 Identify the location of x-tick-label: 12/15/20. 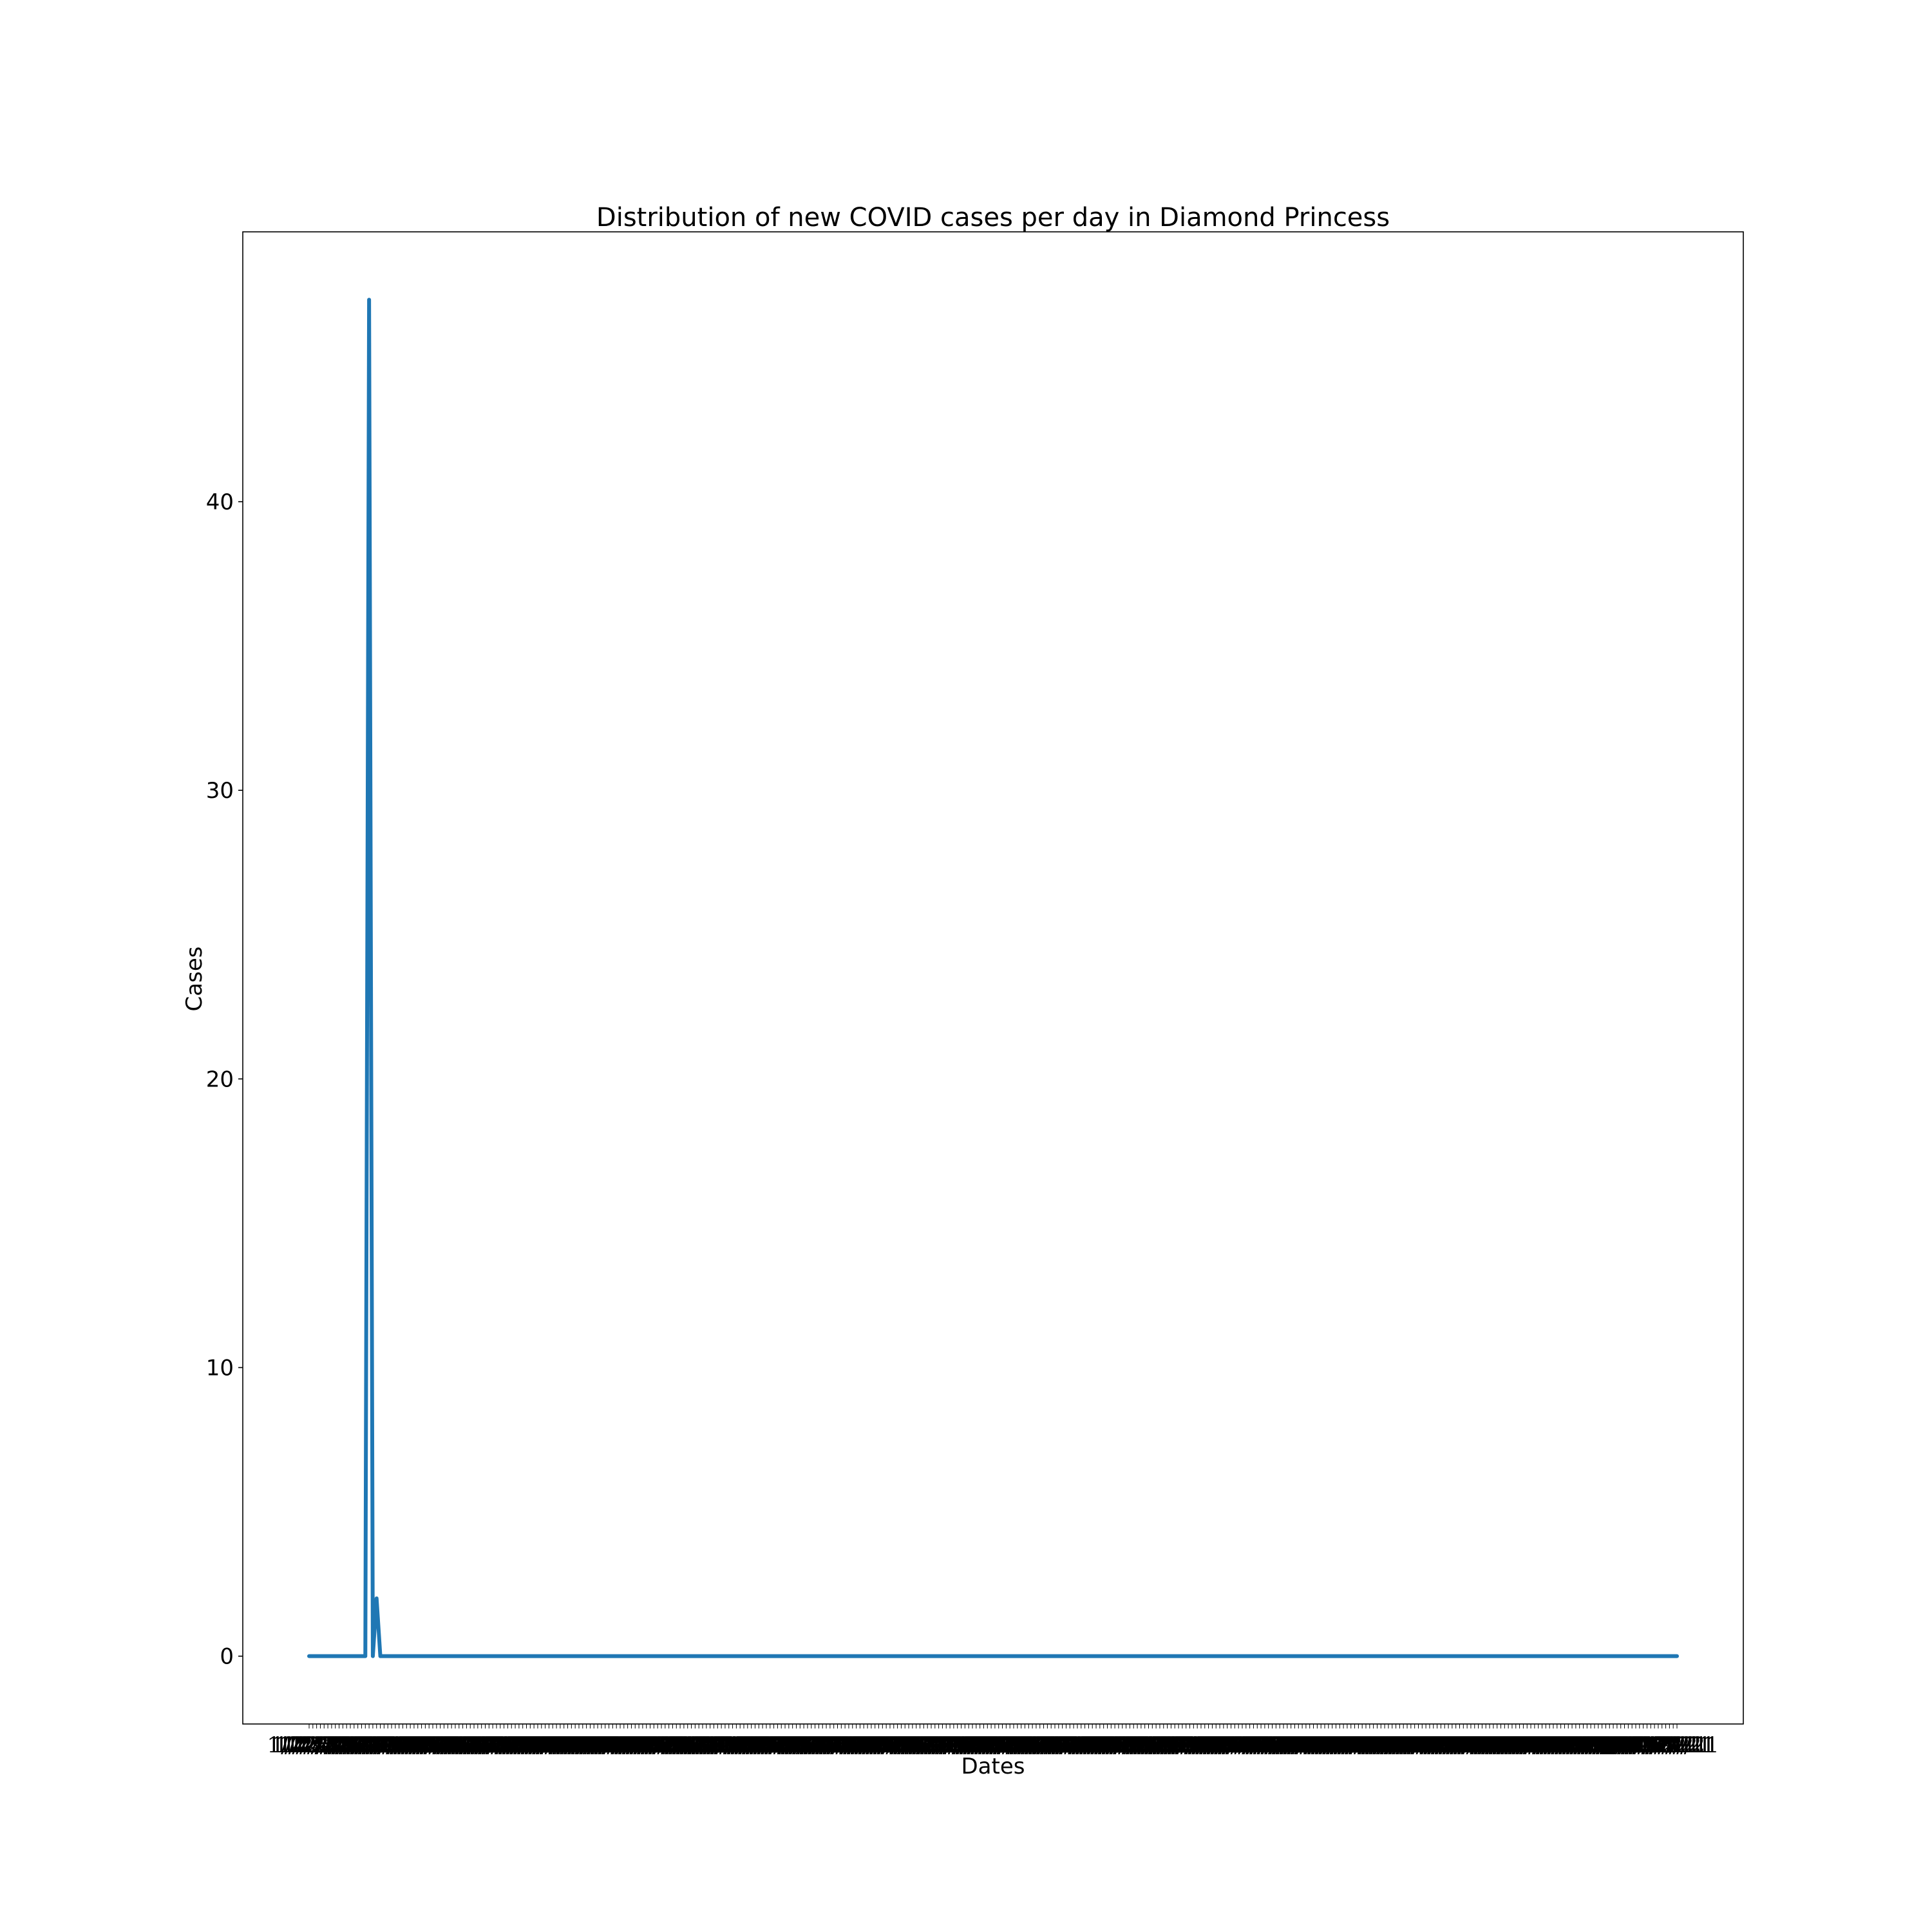
(1538, 1745).